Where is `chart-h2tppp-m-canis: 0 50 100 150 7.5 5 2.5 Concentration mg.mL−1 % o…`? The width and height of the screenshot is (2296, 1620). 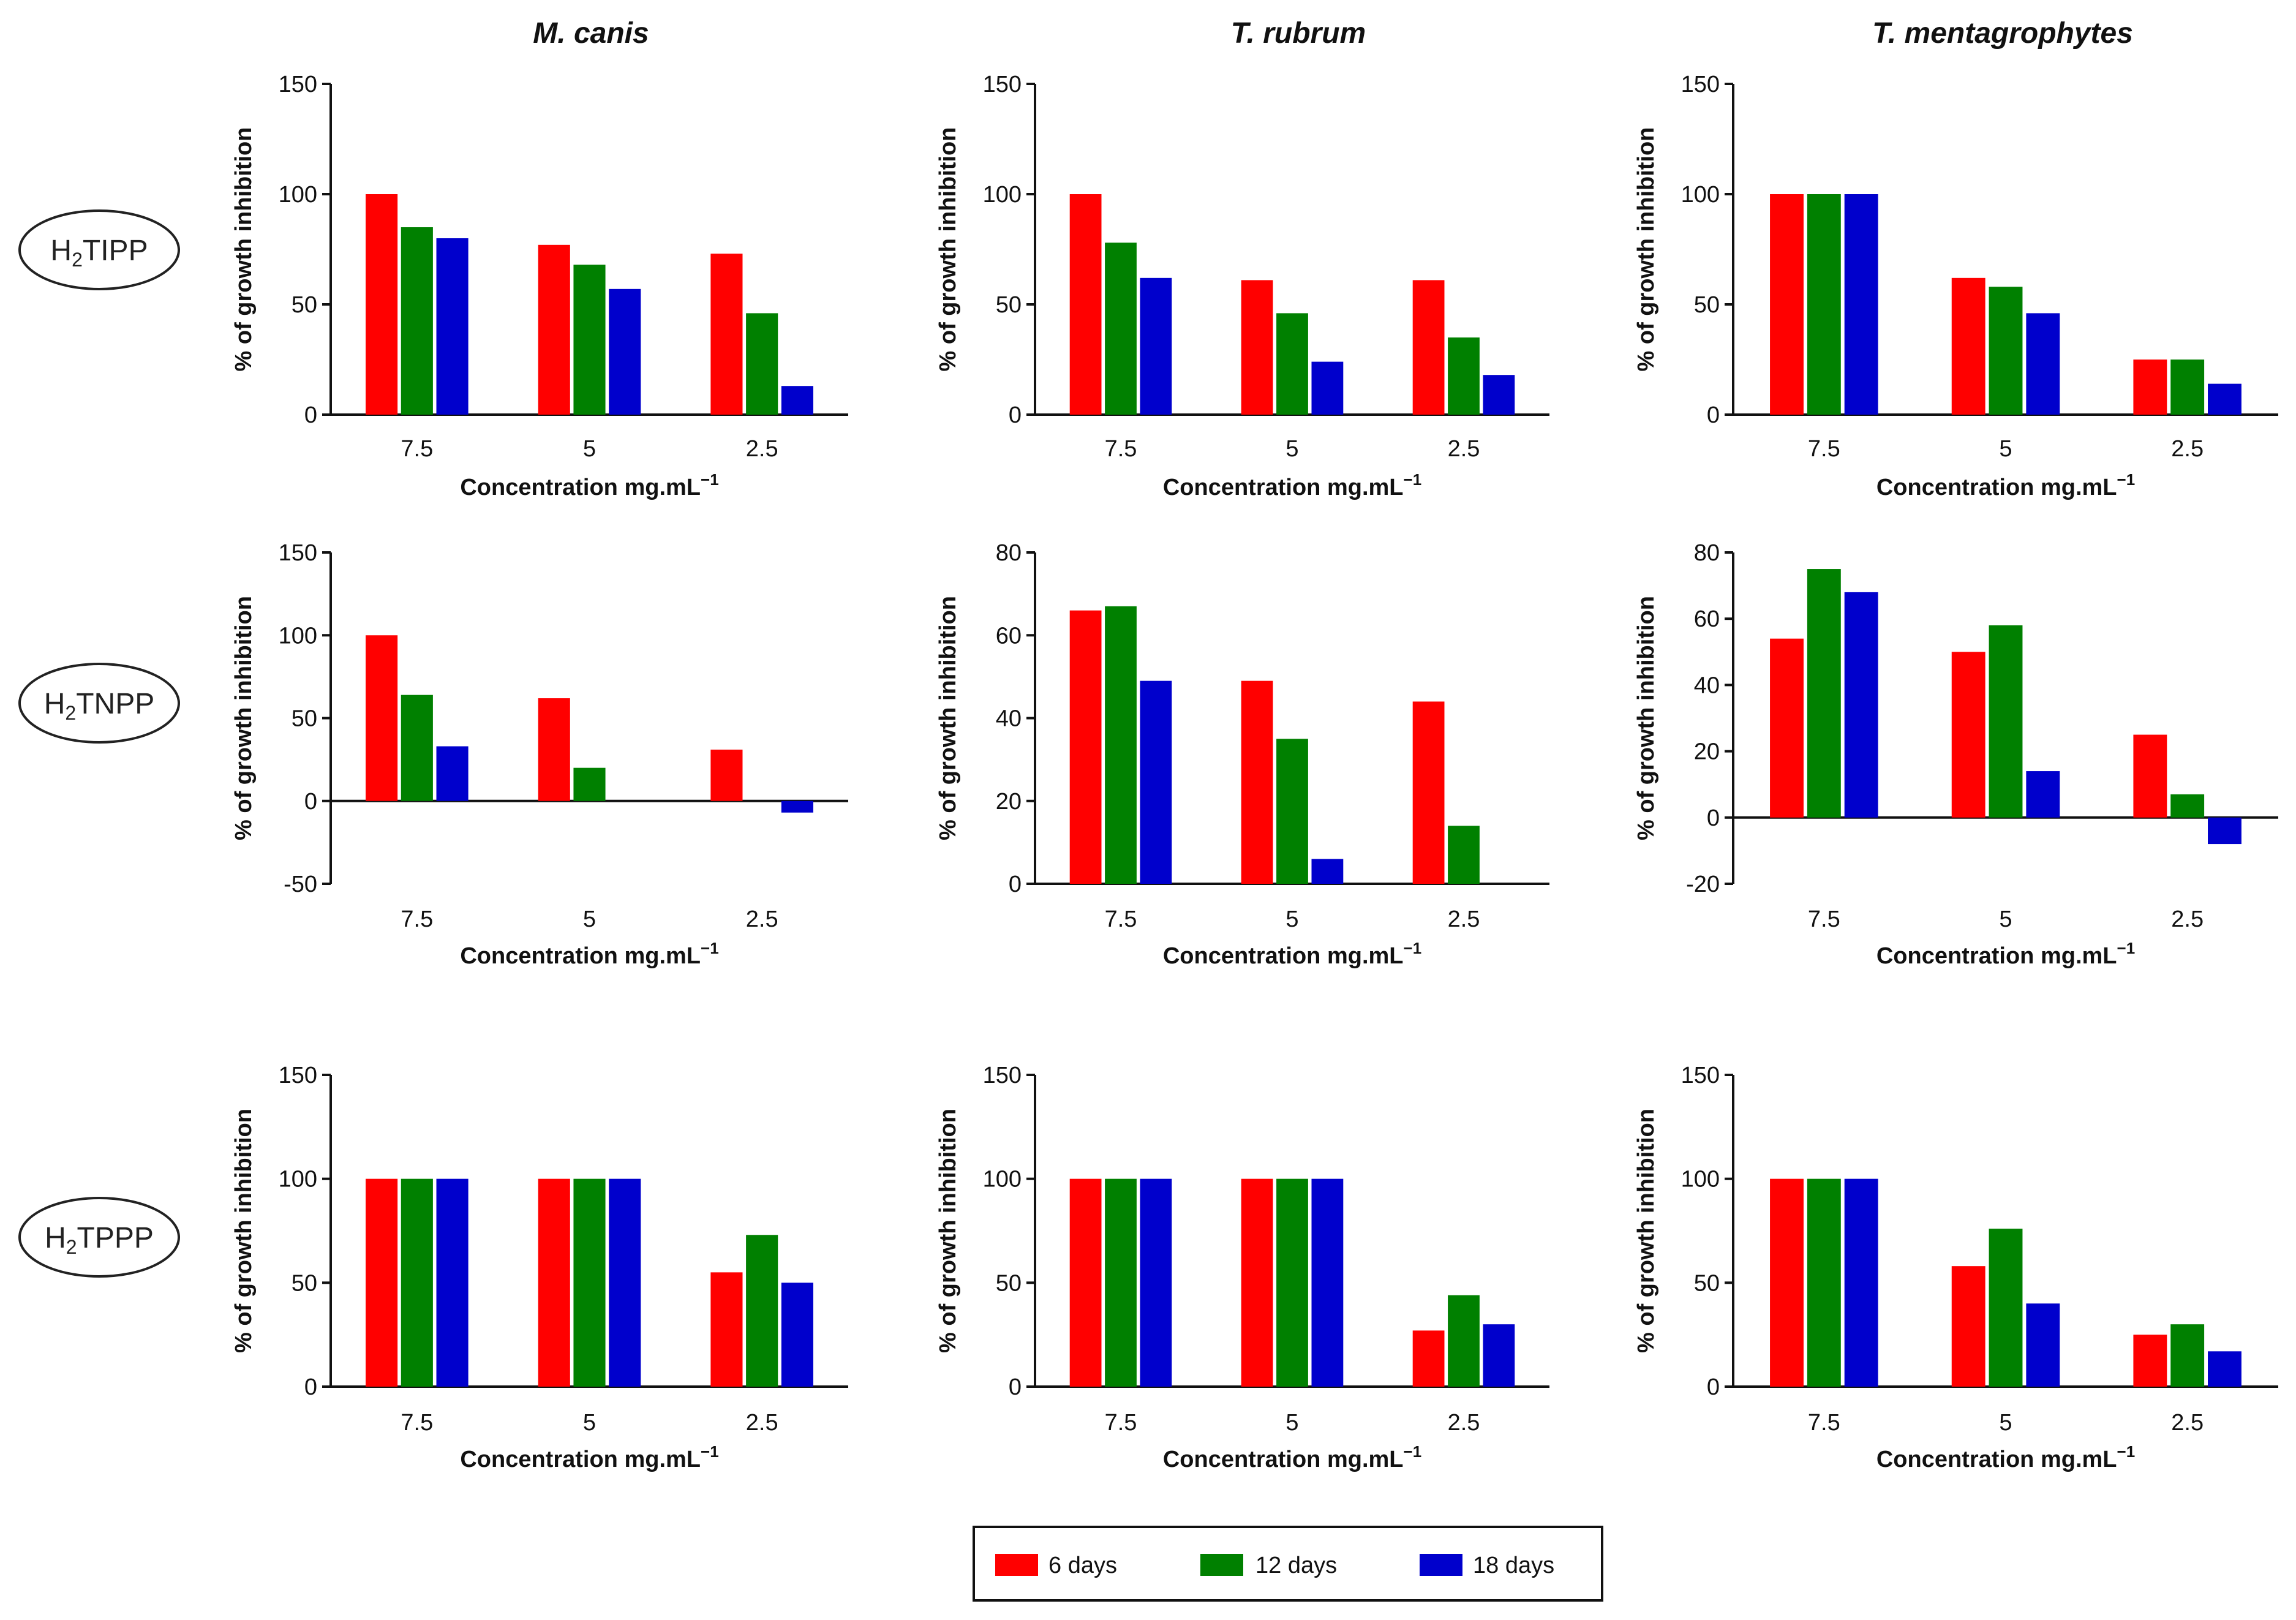 chart-h2tppp-m-canis: 0 50 100 150 7.5 5 2.5 Concentration mg.mL−1 % o… is located at coordinates (539, 1267).